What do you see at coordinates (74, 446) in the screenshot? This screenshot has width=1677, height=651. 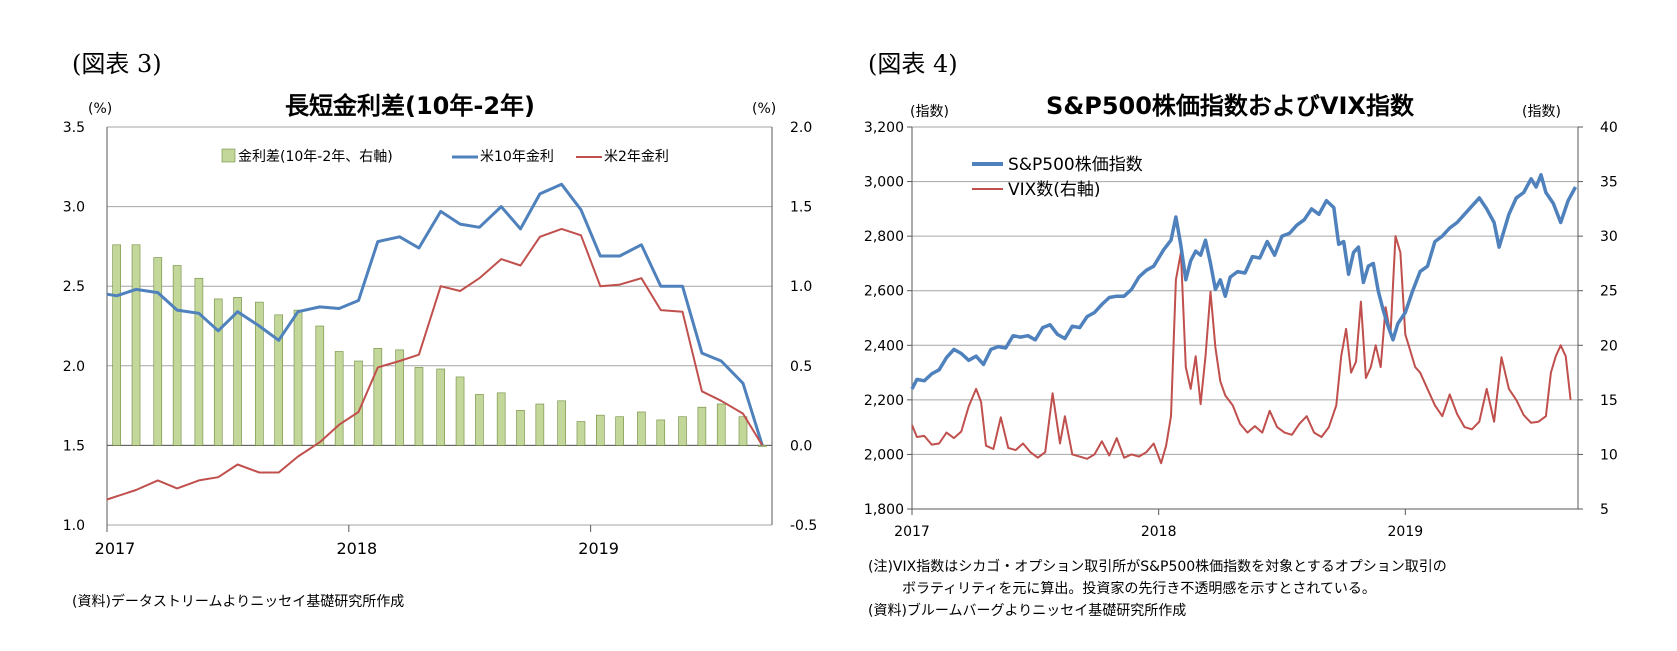 I see `left-axis-tick-label: 1.5` at bounding box center [74, 446].